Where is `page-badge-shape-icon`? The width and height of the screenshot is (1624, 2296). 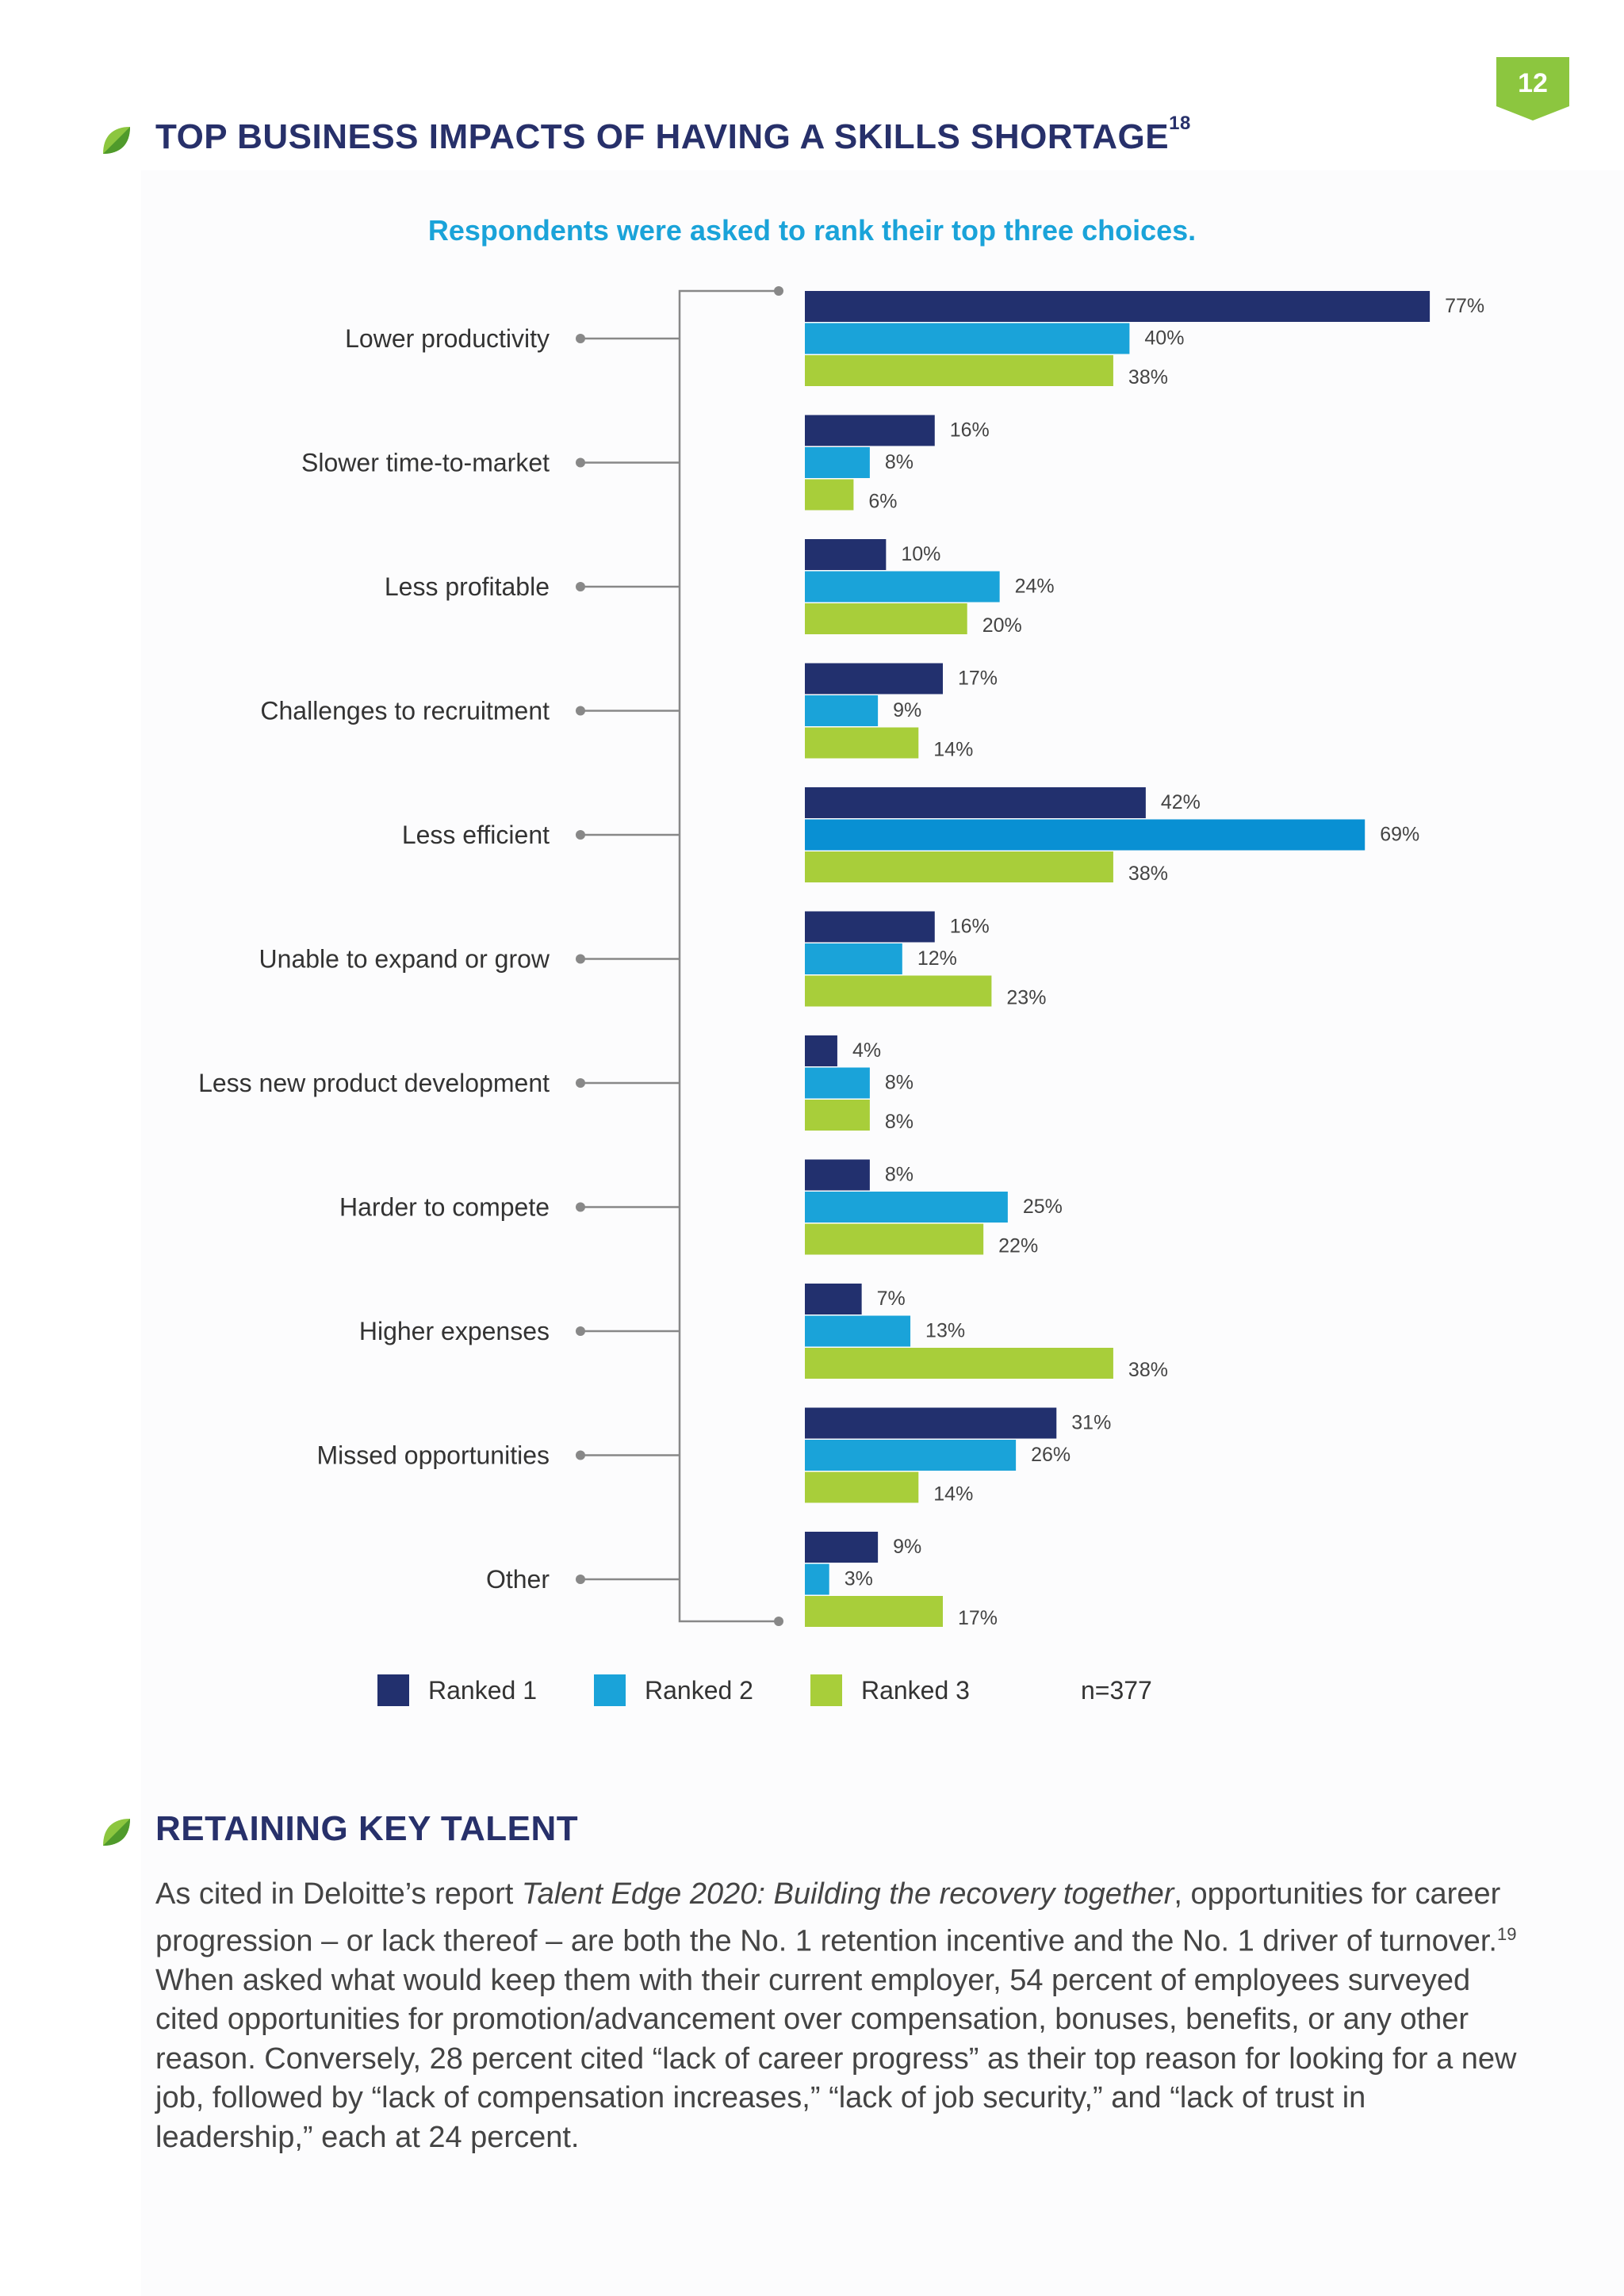
page-badge-shape-icon is located at coordinates (1532, 89).